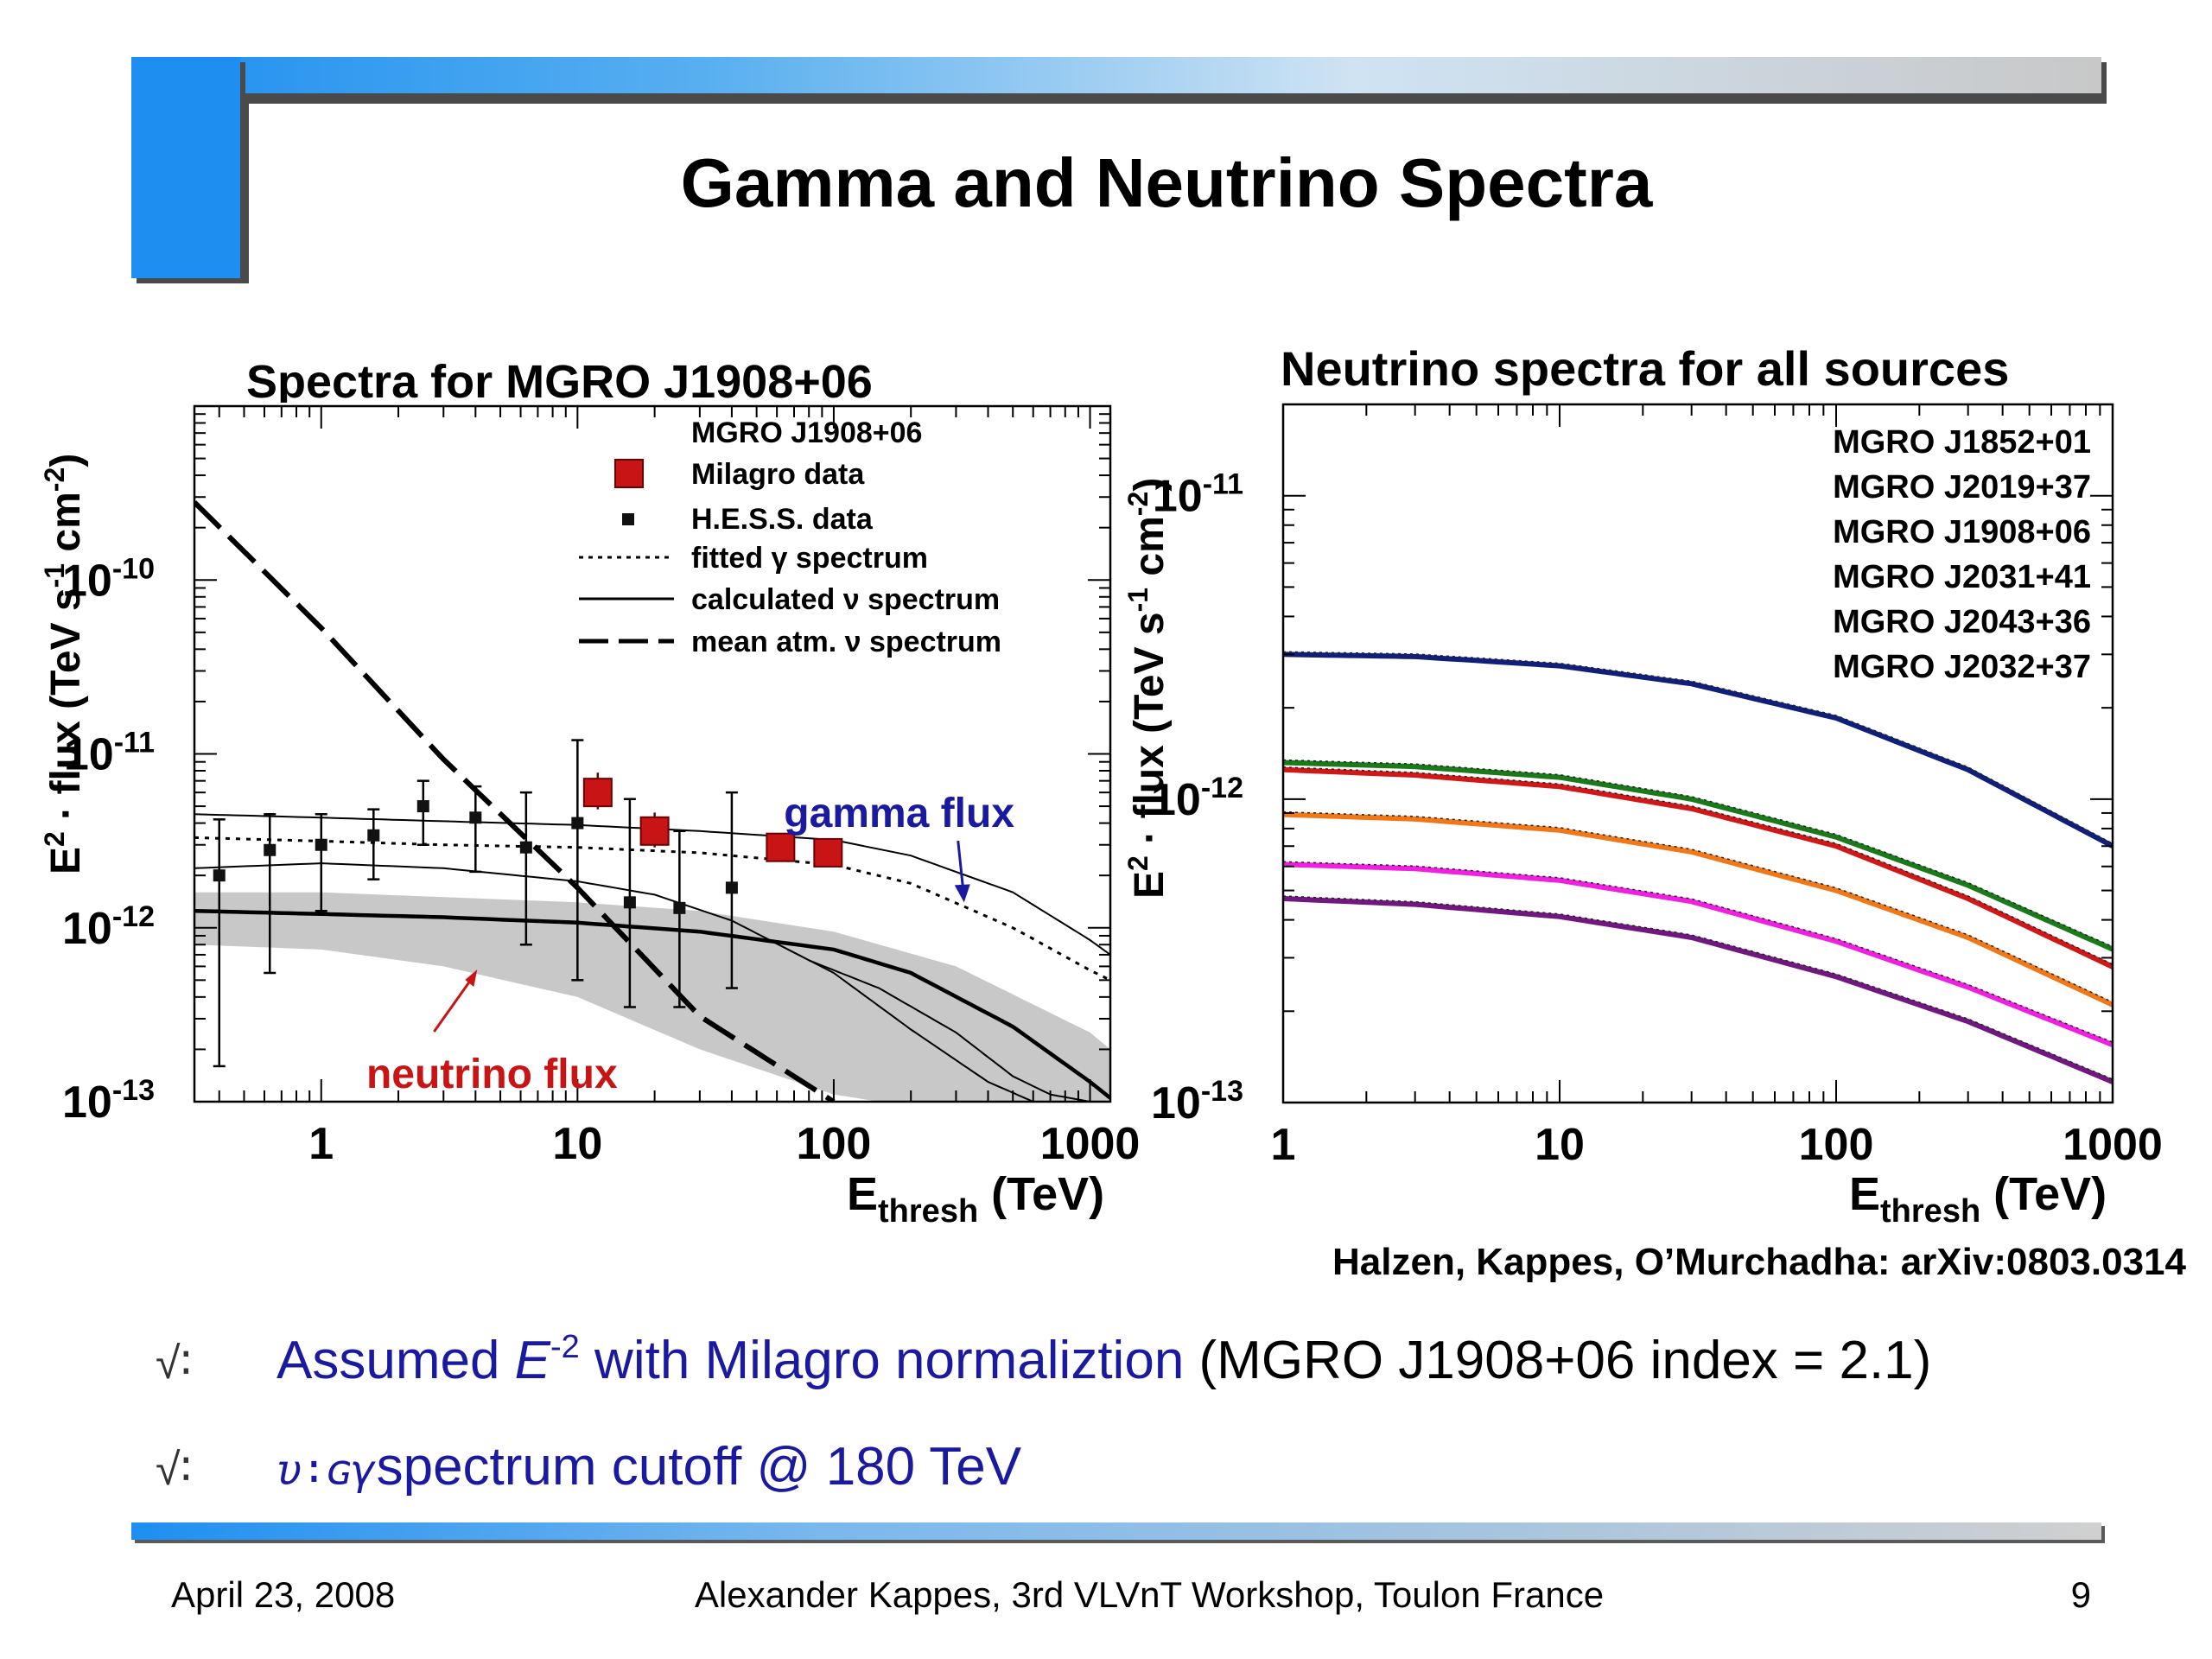 Image resolution: width=2212 pixels, height=1659 pixels. I want to click on right-x-tick-label: 100, so click(1836, 1145).